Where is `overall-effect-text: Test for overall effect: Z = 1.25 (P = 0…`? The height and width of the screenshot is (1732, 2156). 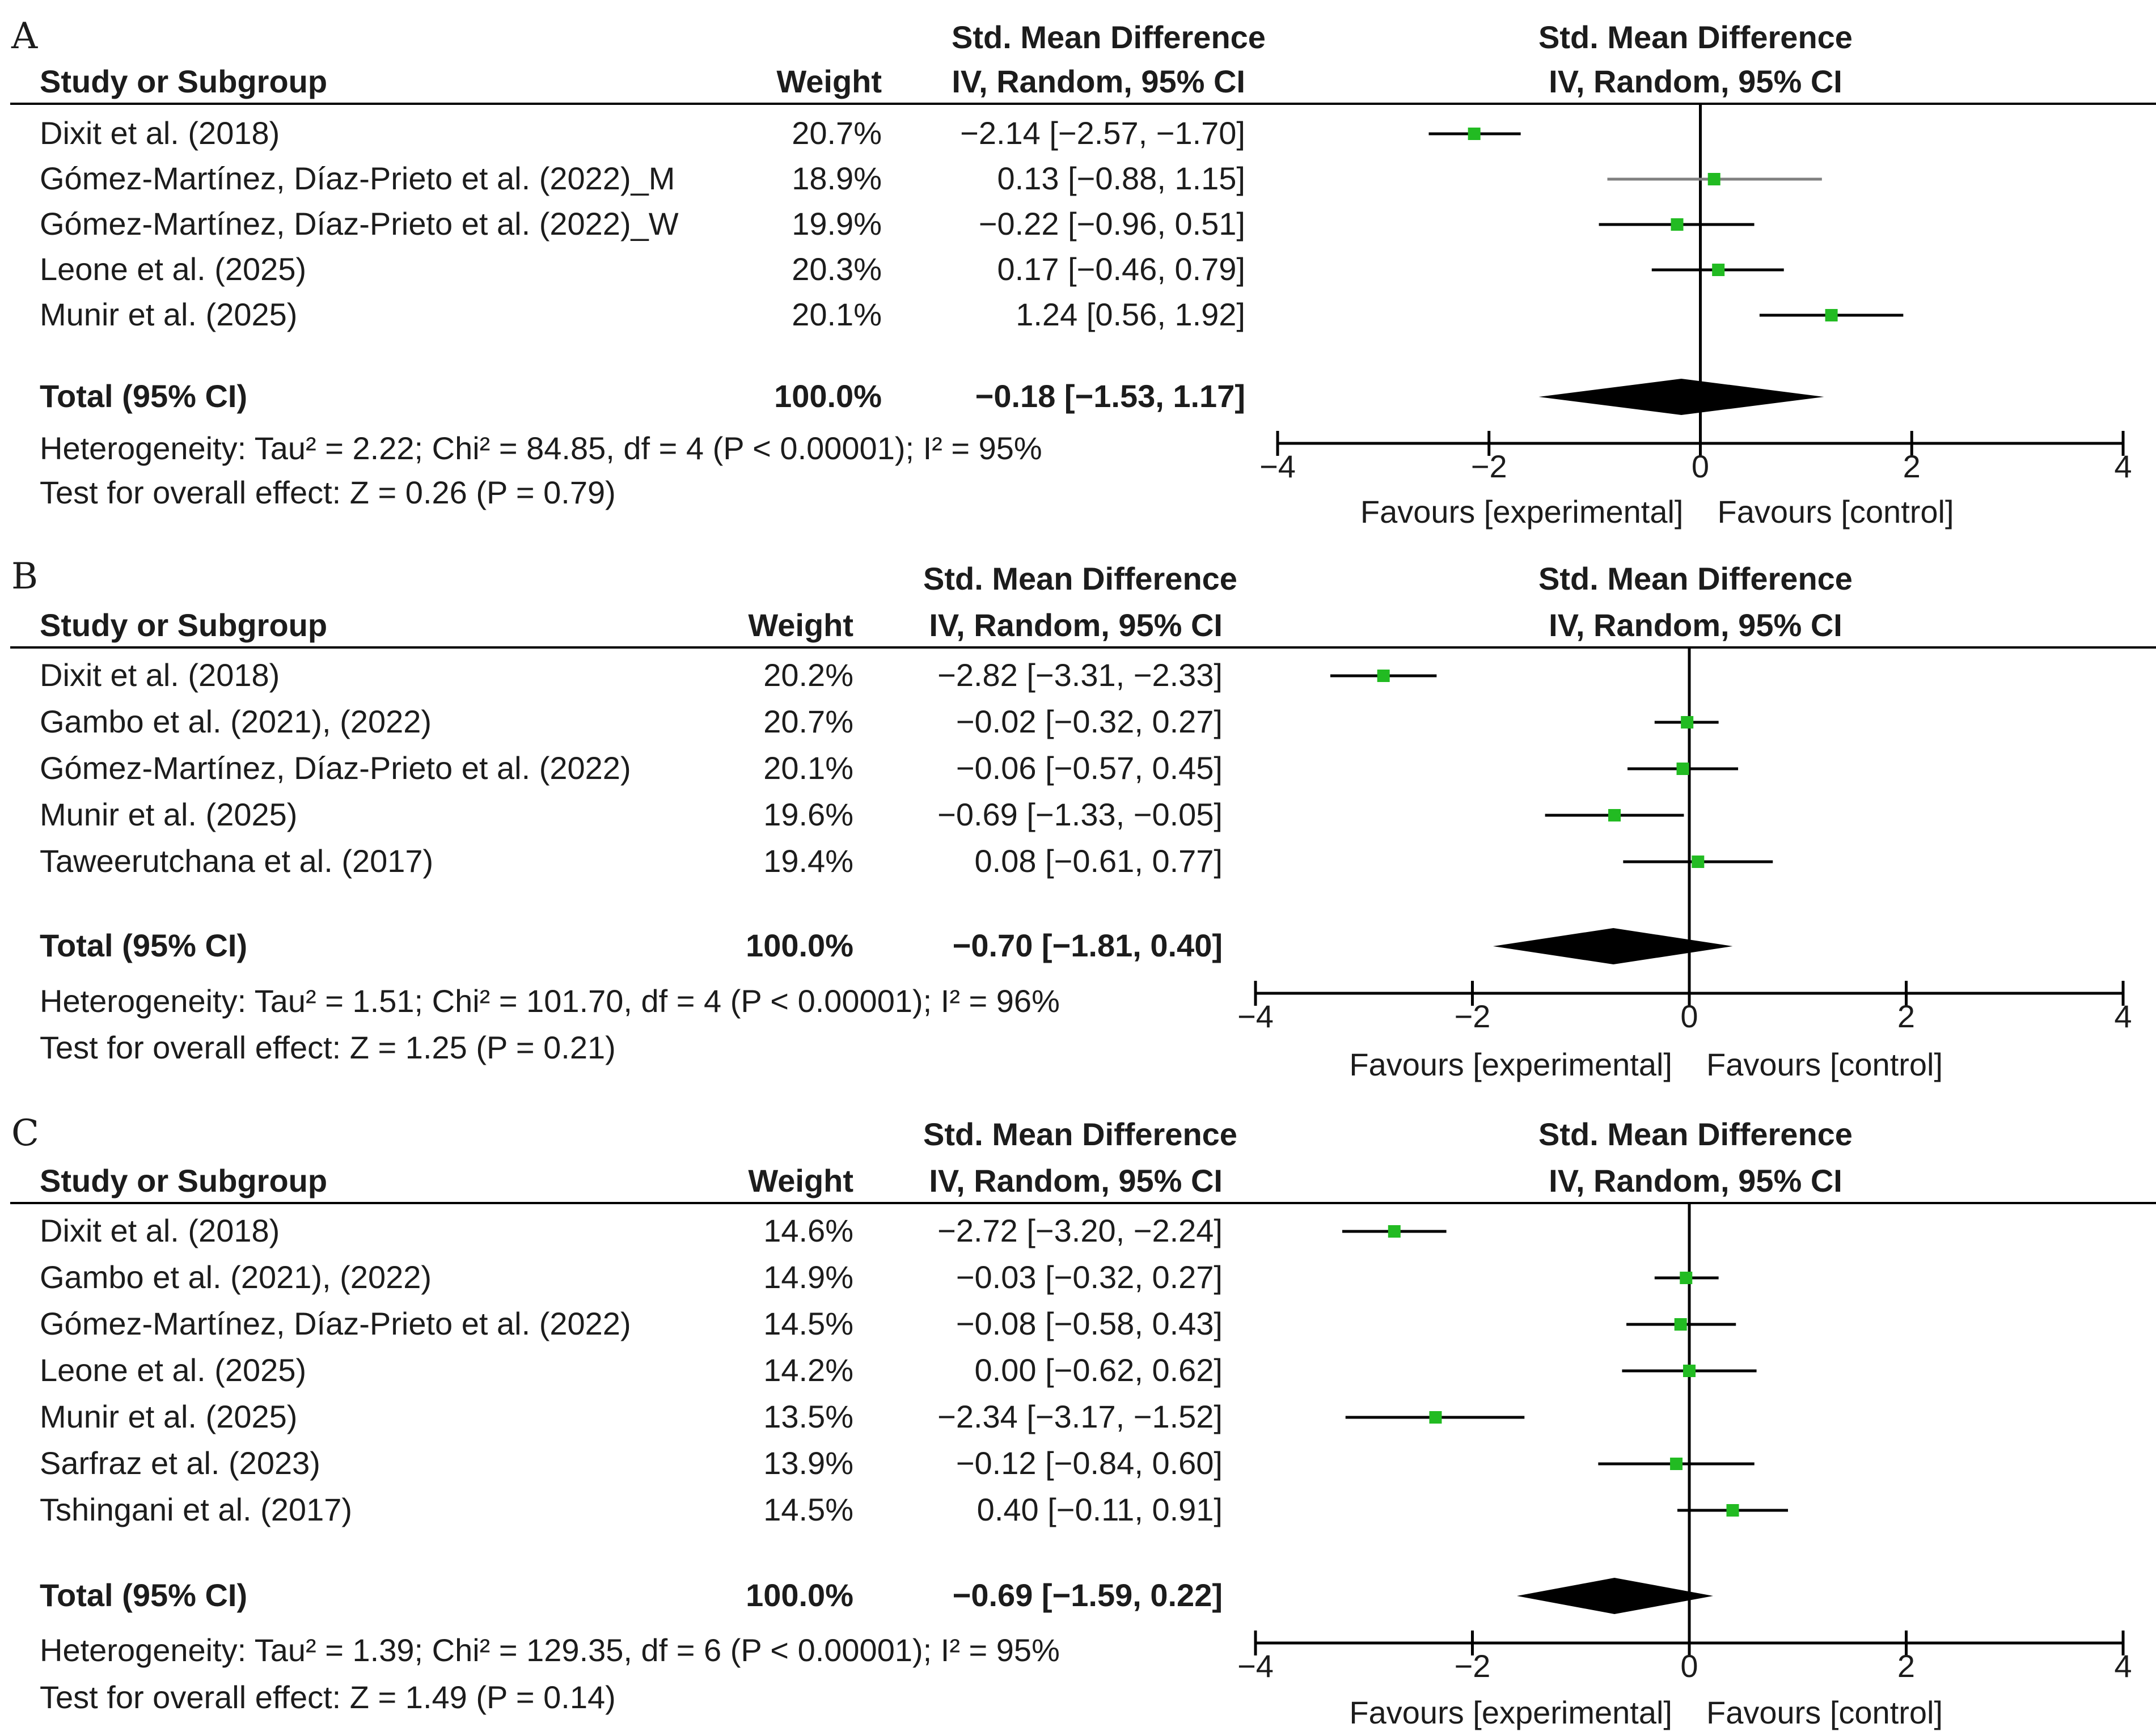 overall-effect-text: Test for overall effect: Z = 1.25 (P = 0… is located at coordinates (328, 1047).